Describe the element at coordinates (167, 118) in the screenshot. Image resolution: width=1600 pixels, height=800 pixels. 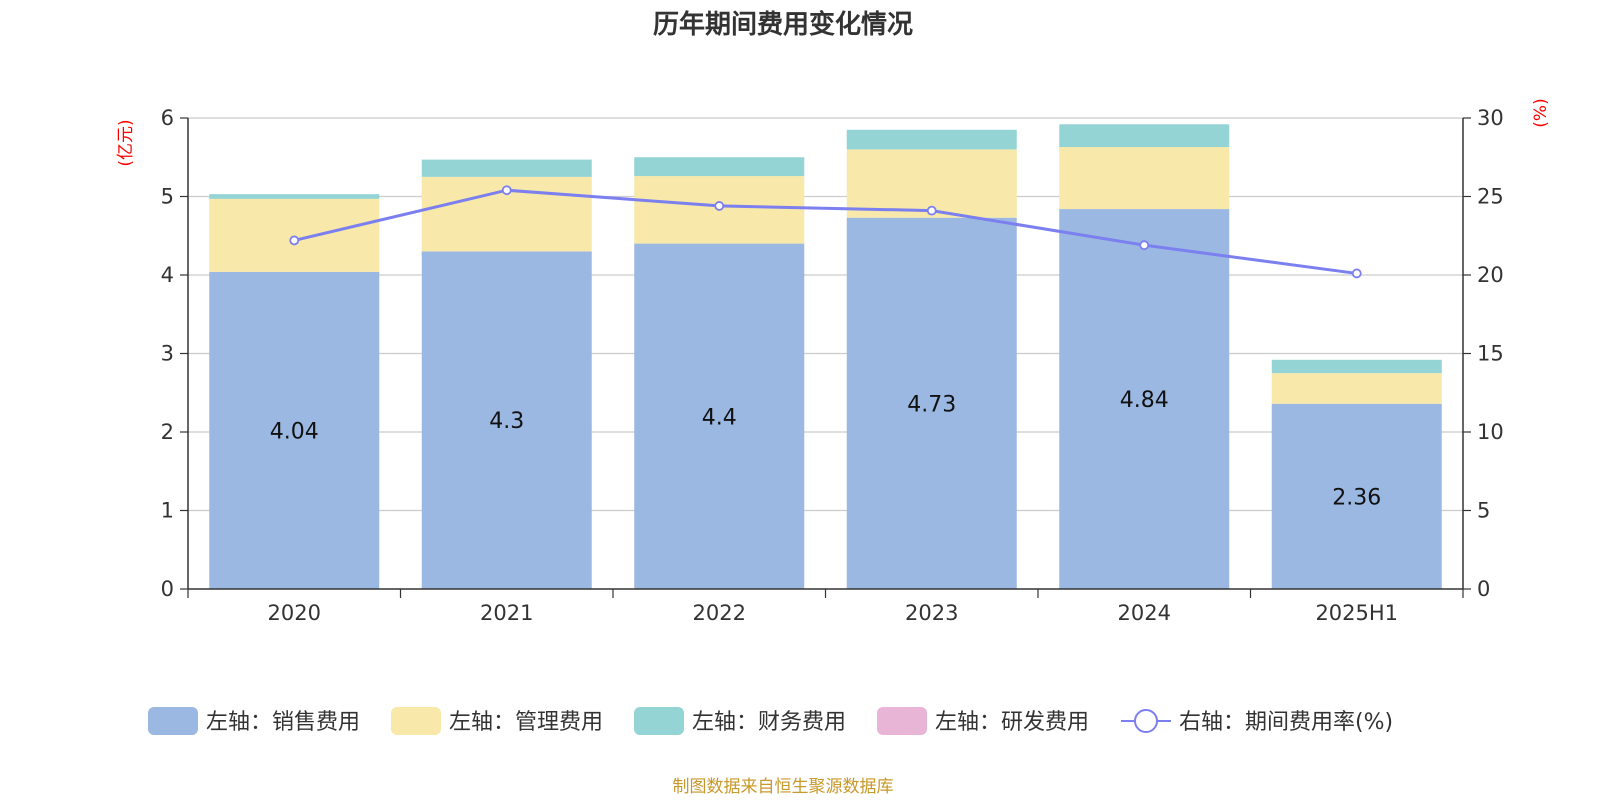
I see `left-axis-tick-label: 6` at that location.